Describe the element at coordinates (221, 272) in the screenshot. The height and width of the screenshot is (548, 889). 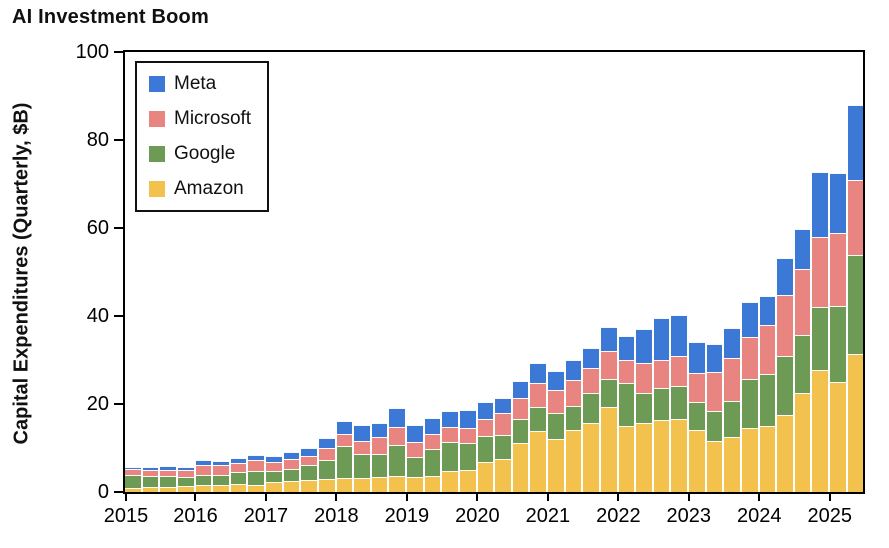
I see `bar-2016-Q2` at that location.